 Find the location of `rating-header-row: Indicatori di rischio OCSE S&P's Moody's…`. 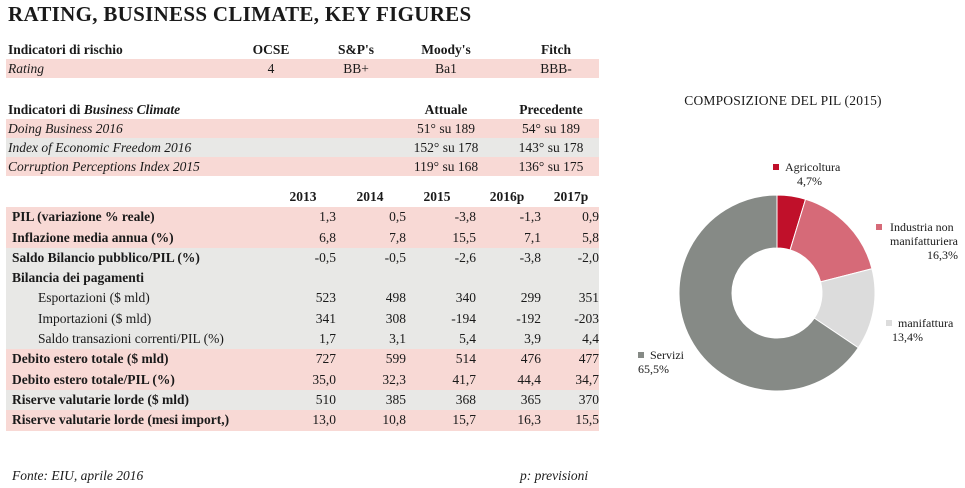

rating-header-row: Indicatori di rischio OCSE S&P's Moody's… is located at coordinates (302, 49).